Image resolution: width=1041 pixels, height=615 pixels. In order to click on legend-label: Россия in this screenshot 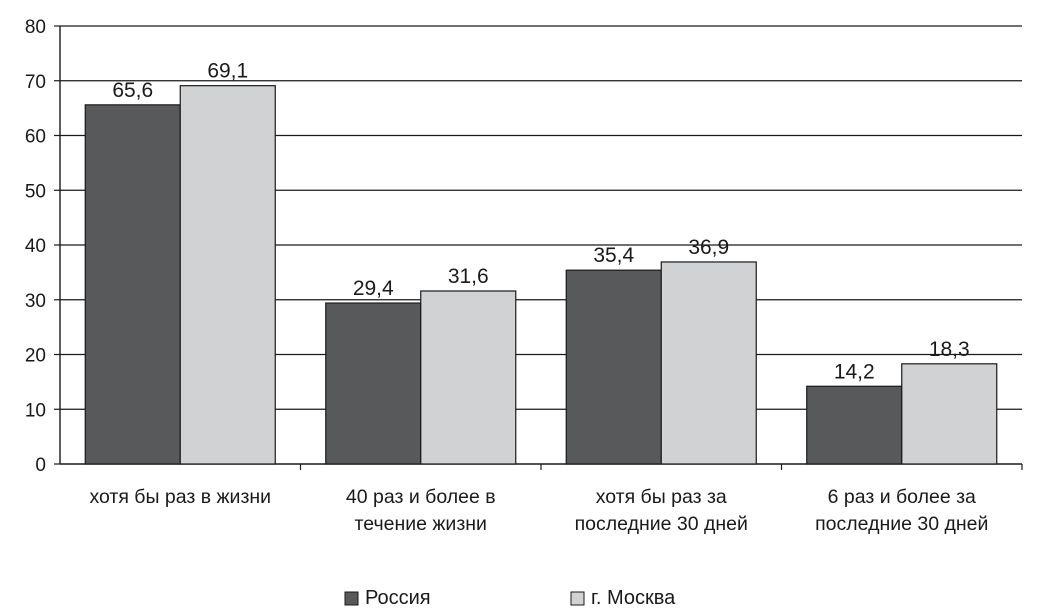, I will do `click(398, 598)`.